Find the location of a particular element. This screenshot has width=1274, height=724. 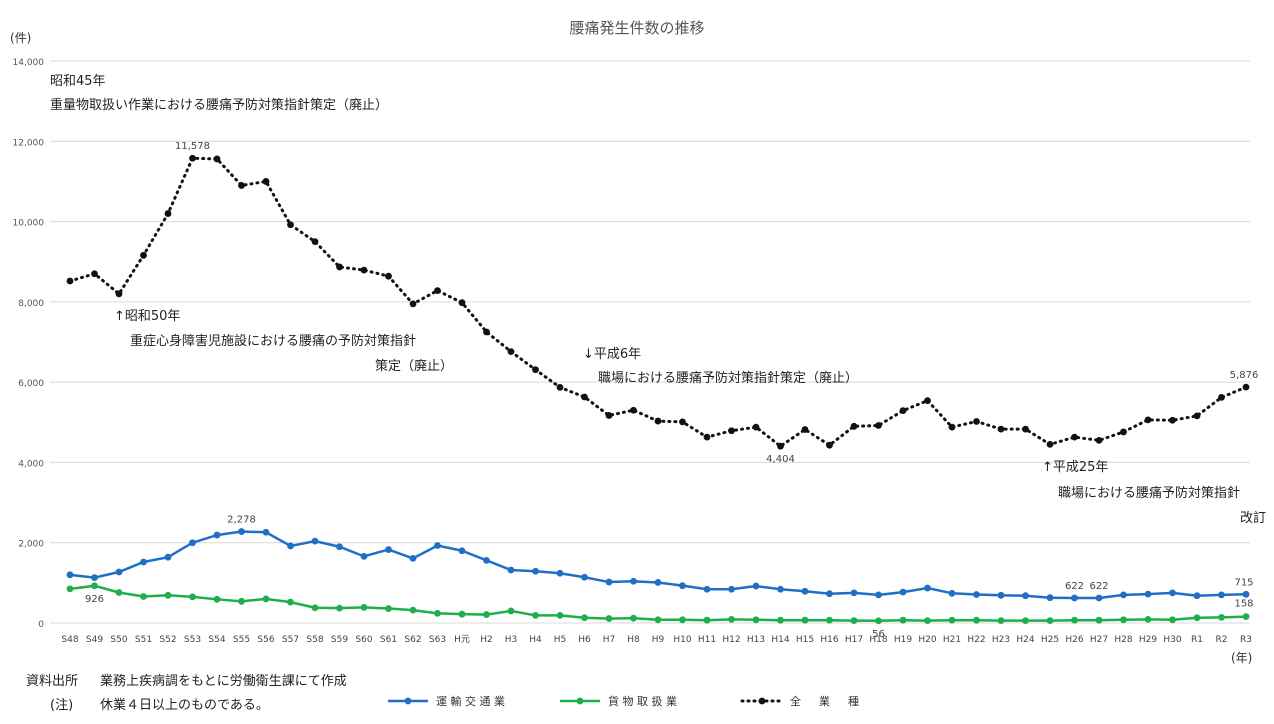

data-label: 4,404 is located at coordinates (780, 459).